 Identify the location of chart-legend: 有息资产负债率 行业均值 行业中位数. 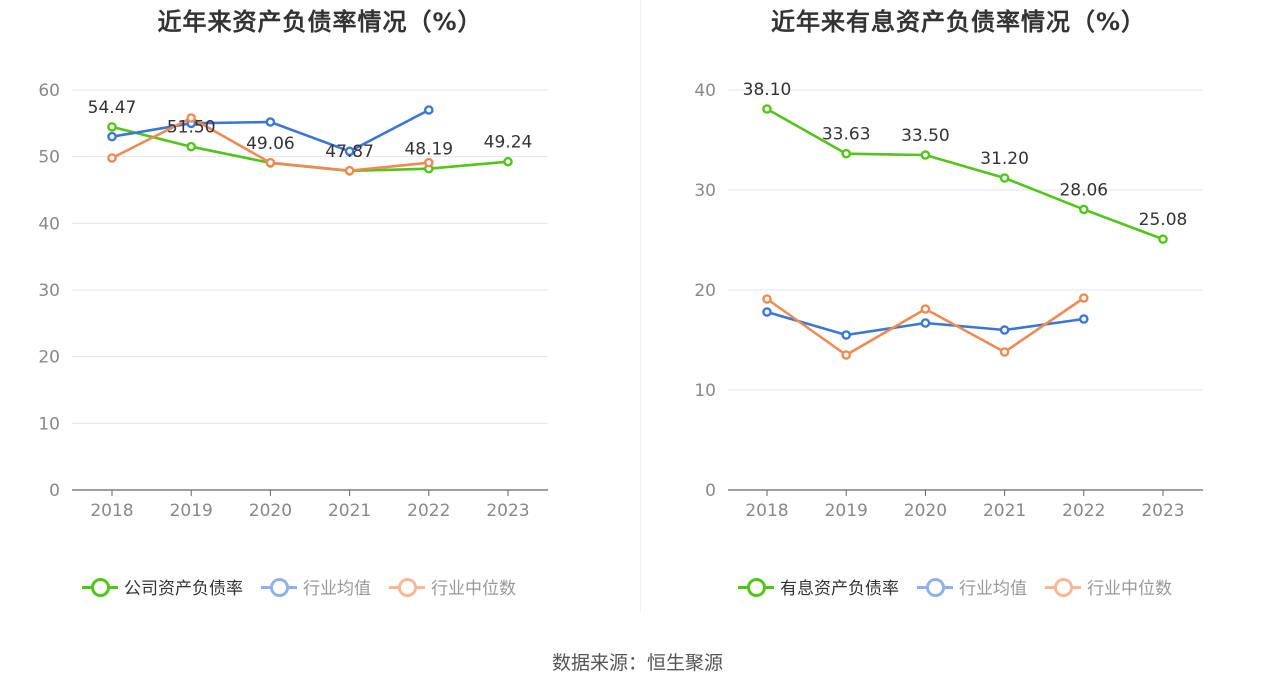
(955, 586).